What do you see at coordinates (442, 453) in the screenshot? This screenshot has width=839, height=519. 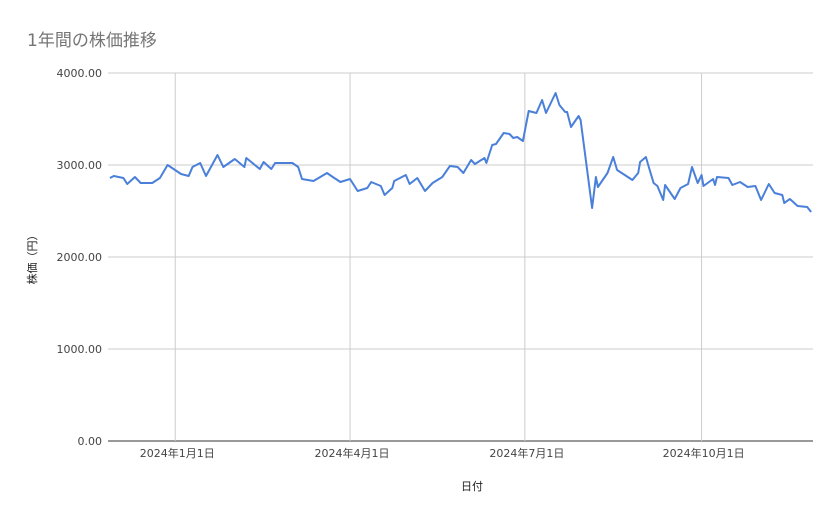 I see `x-axis-ticks: 2024年1月1日 2024年4月1日 2024年7月1日 2024年10月1日` at bounding box center [442, 453].